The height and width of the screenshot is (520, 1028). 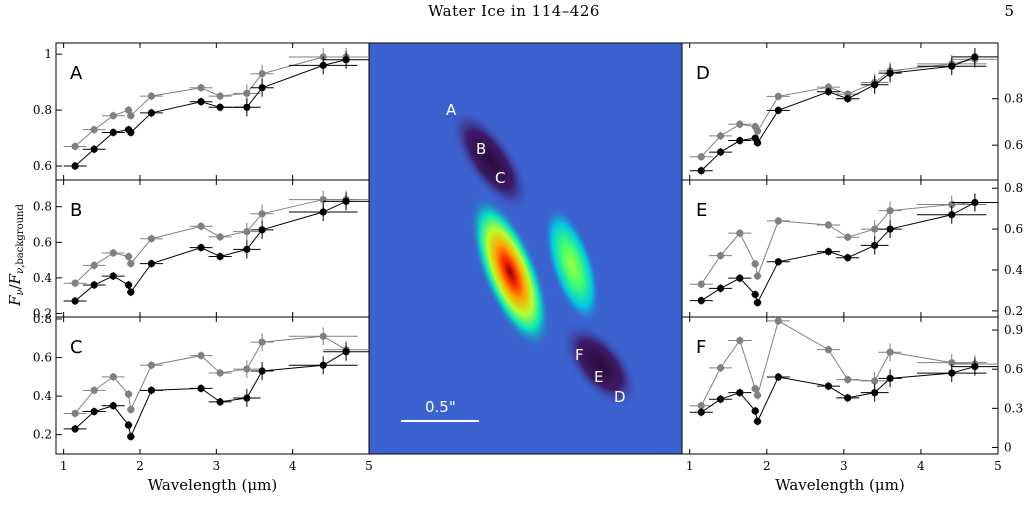 What do you see at coordinates (490, 160) in the screenshot?
I see `dark-lobe-upper` at bounding box center [490, 160].